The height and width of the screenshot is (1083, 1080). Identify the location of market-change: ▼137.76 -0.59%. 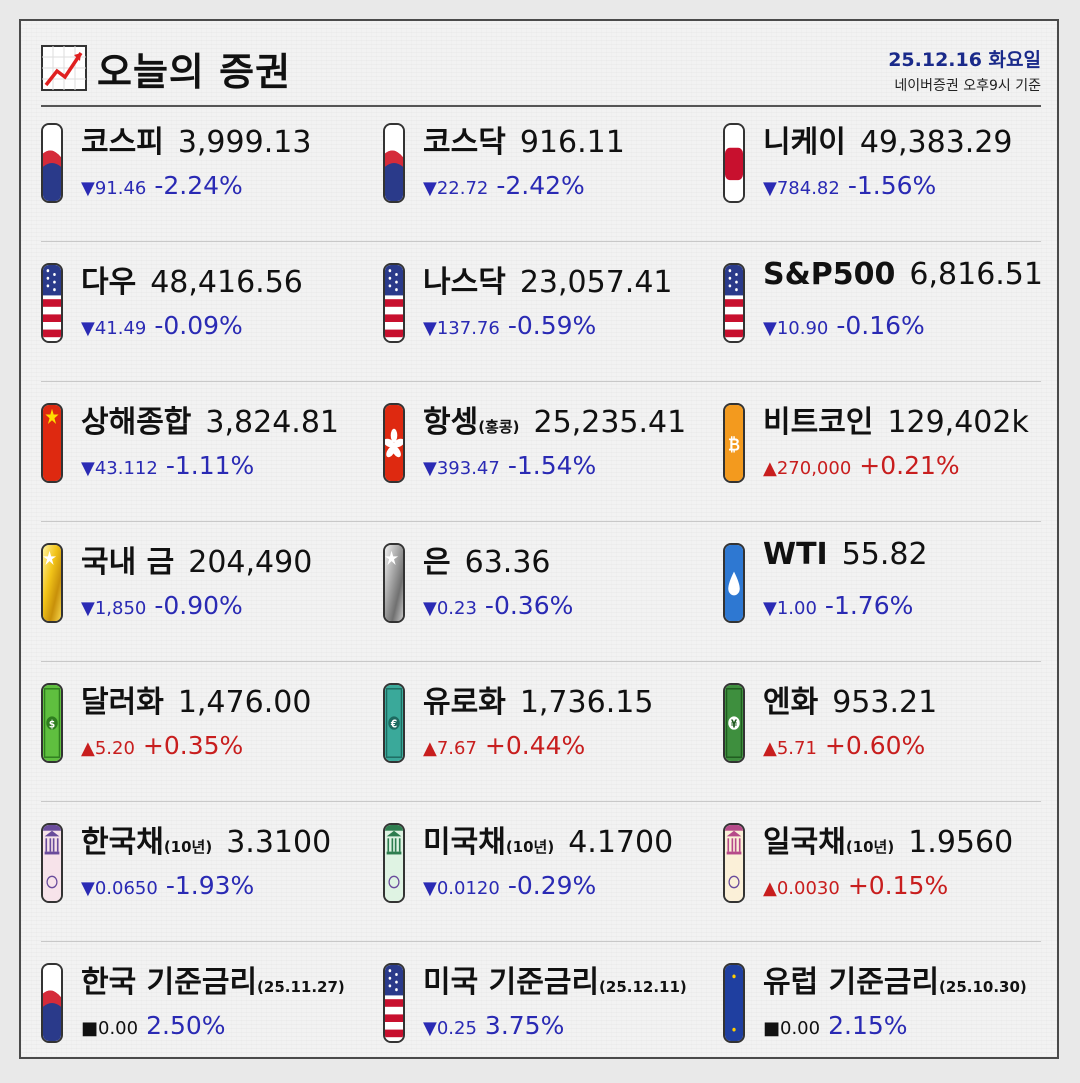
(509, 325).